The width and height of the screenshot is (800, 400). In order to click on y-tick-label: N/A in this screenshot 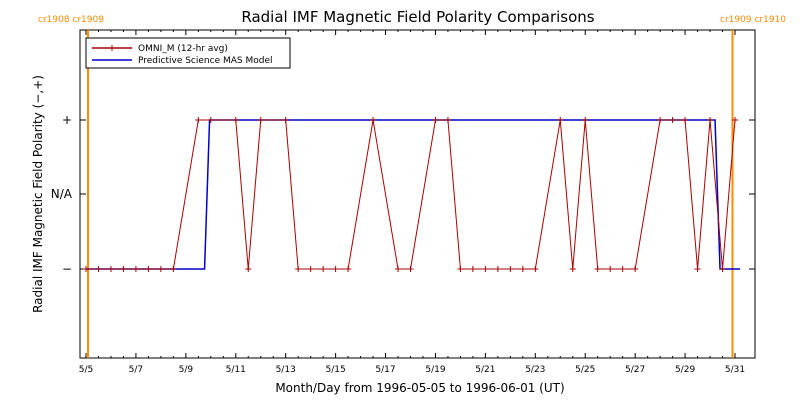, I will do `click(62, 194)`.